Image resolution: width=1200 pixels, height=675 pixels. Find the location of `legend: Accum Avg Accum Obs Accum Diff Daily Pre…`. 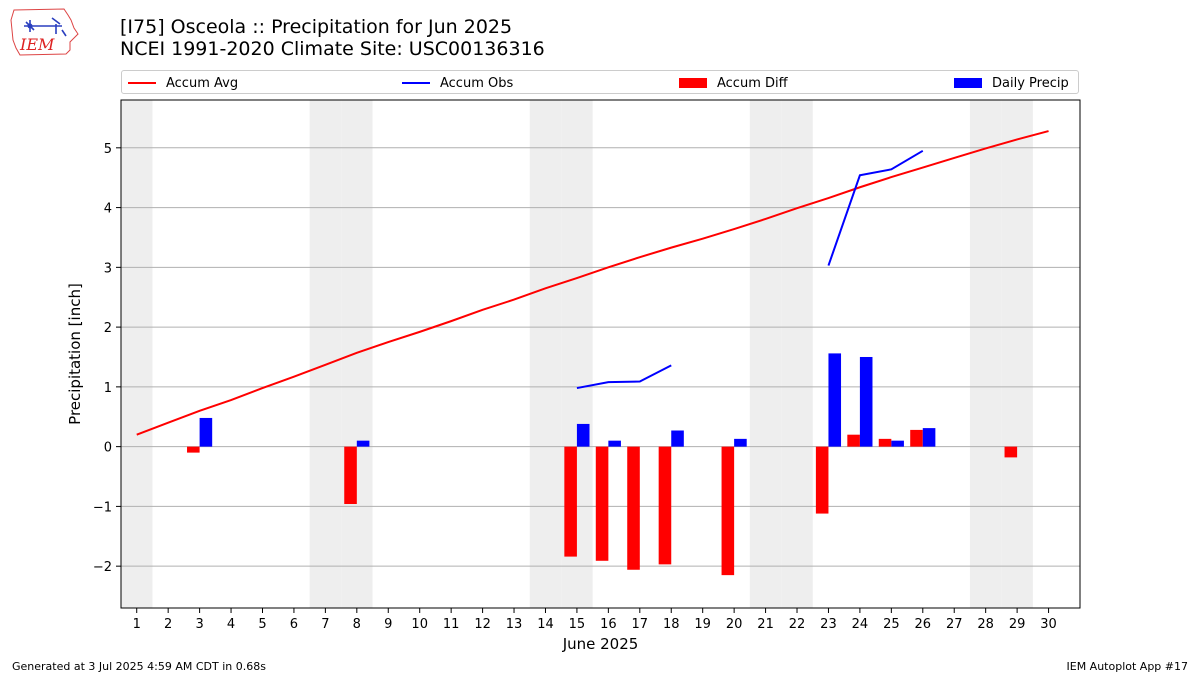

legend: Accum Avg Accum Obs Accum Diff Daily Pre… is located at coordinates (600, 82).